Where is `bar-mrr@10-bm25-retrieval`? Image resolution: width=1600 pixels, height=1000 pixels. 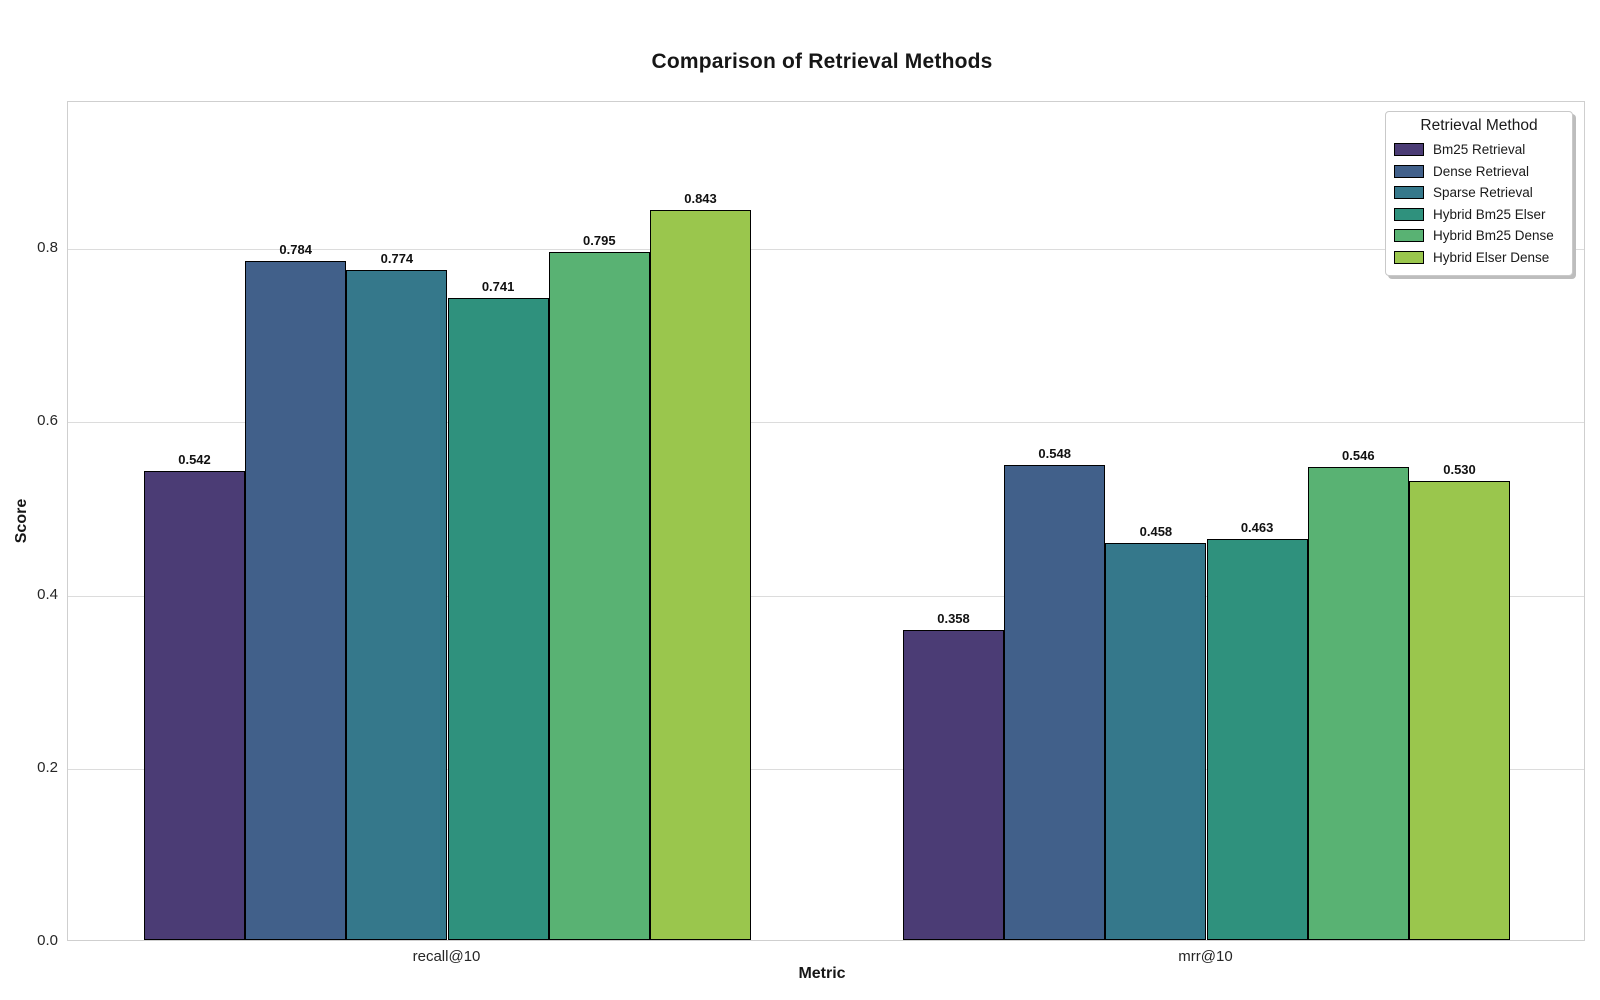
bar-mrr@10-bm25-retrieval is located at coordinates (953, 784).